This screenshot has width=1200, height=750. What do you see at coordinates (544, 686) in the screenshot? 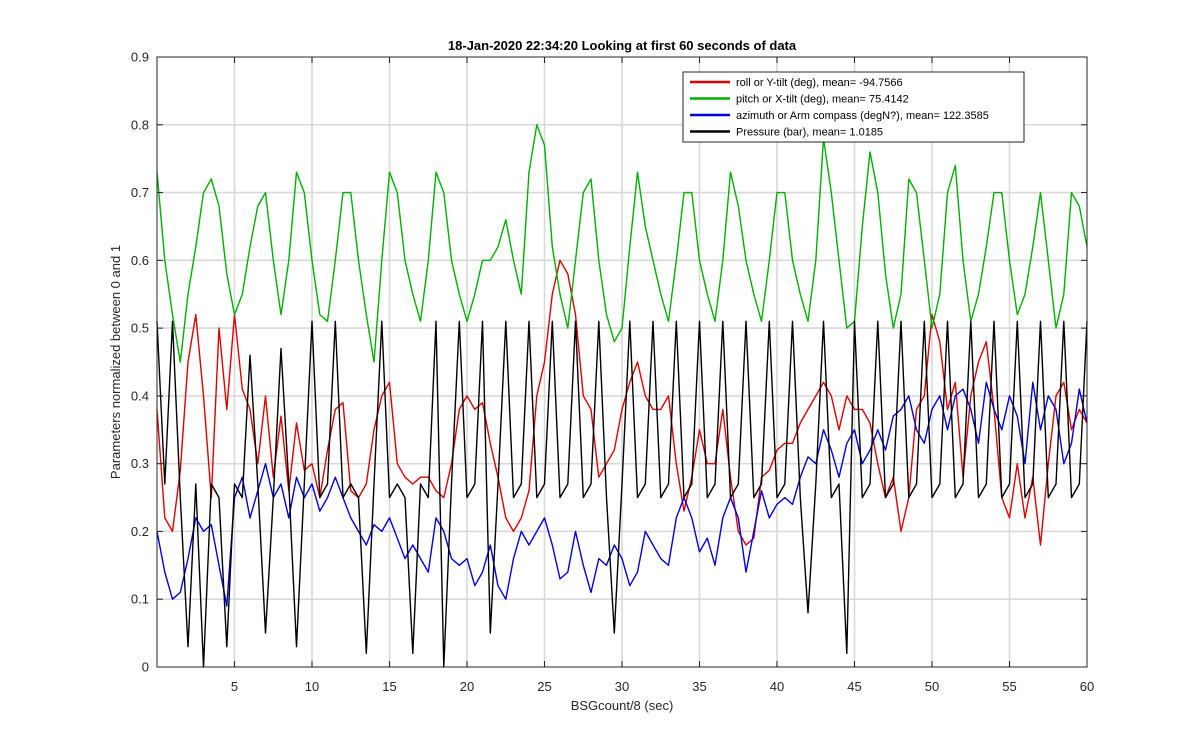
I see `x-tick-label: 25` at bounding box center [544, 686].